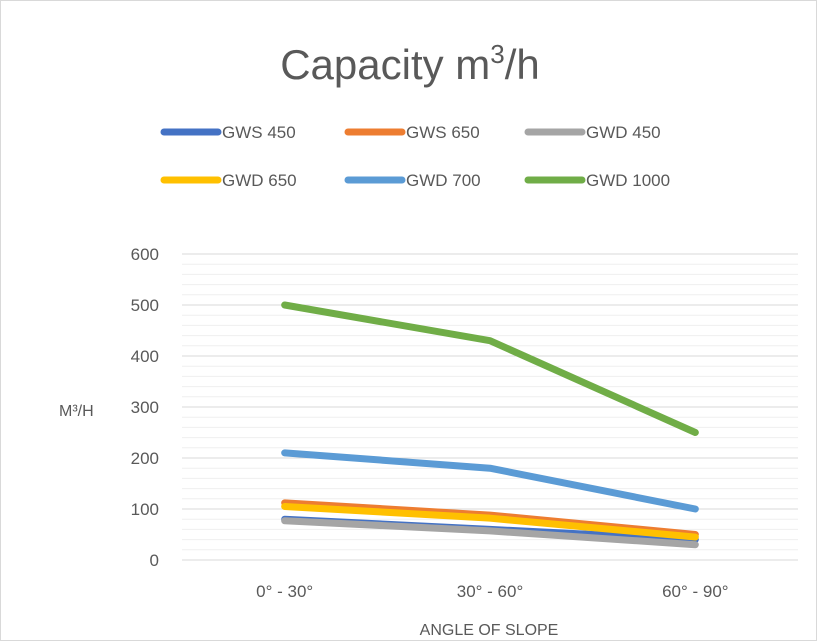  What do you see at coordinates (489, 630) in the screenshot?
I see `x-axis-title: ANGLE OF SLOPE` at bounding box center [489, 630].